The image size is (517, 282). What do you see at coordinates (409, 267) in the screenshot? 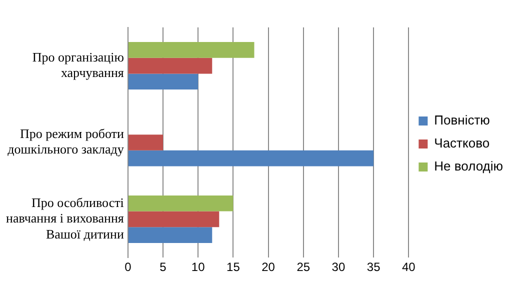
I see `x-tick-label: 40` at bounding box center [409, 267].